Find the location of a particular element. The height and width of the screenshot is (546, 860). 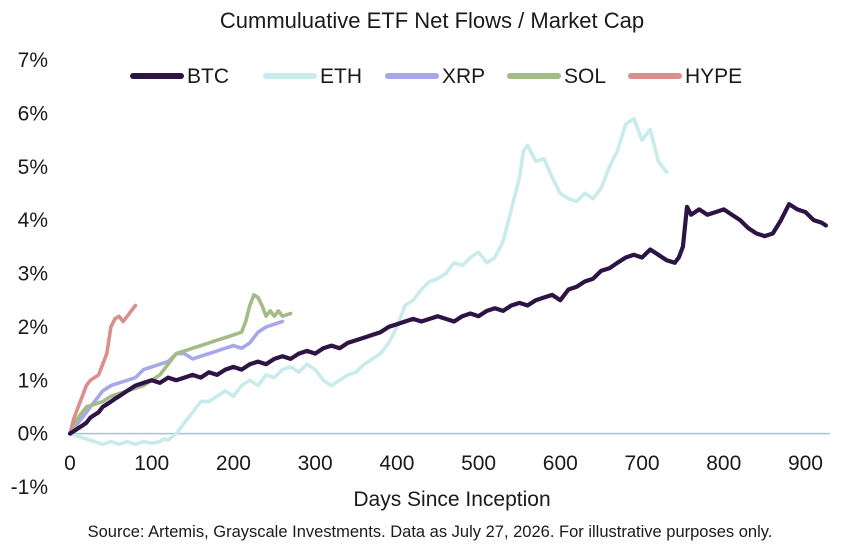

x-axis-ticks: 0 100 200 300 400 500 600 700 800 900 is located at coordinates (443, 463).